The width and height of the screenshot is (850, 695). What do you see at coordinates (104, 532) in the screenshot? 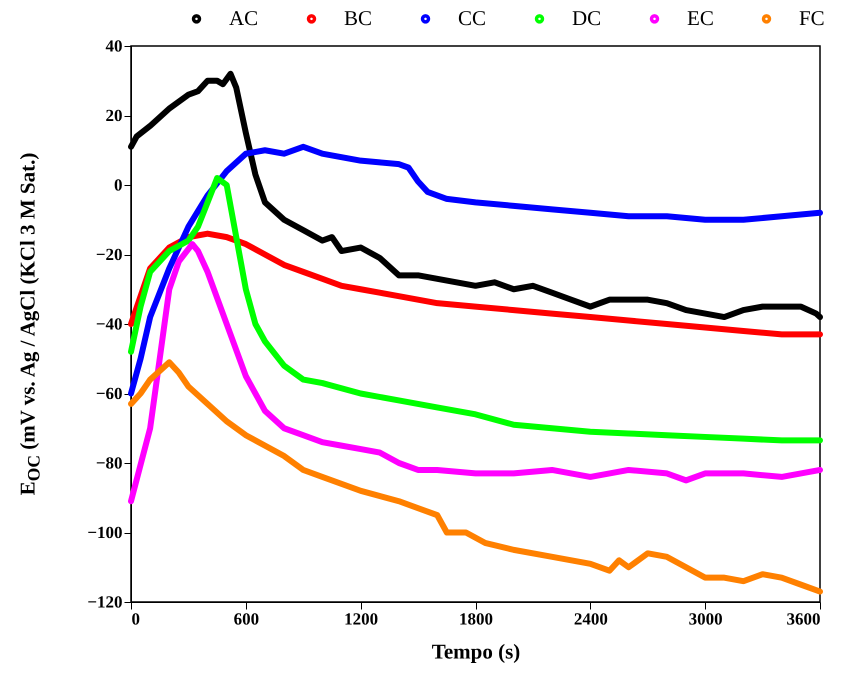
I see `y-tick-label: −100` at bounding box center [104, 532].